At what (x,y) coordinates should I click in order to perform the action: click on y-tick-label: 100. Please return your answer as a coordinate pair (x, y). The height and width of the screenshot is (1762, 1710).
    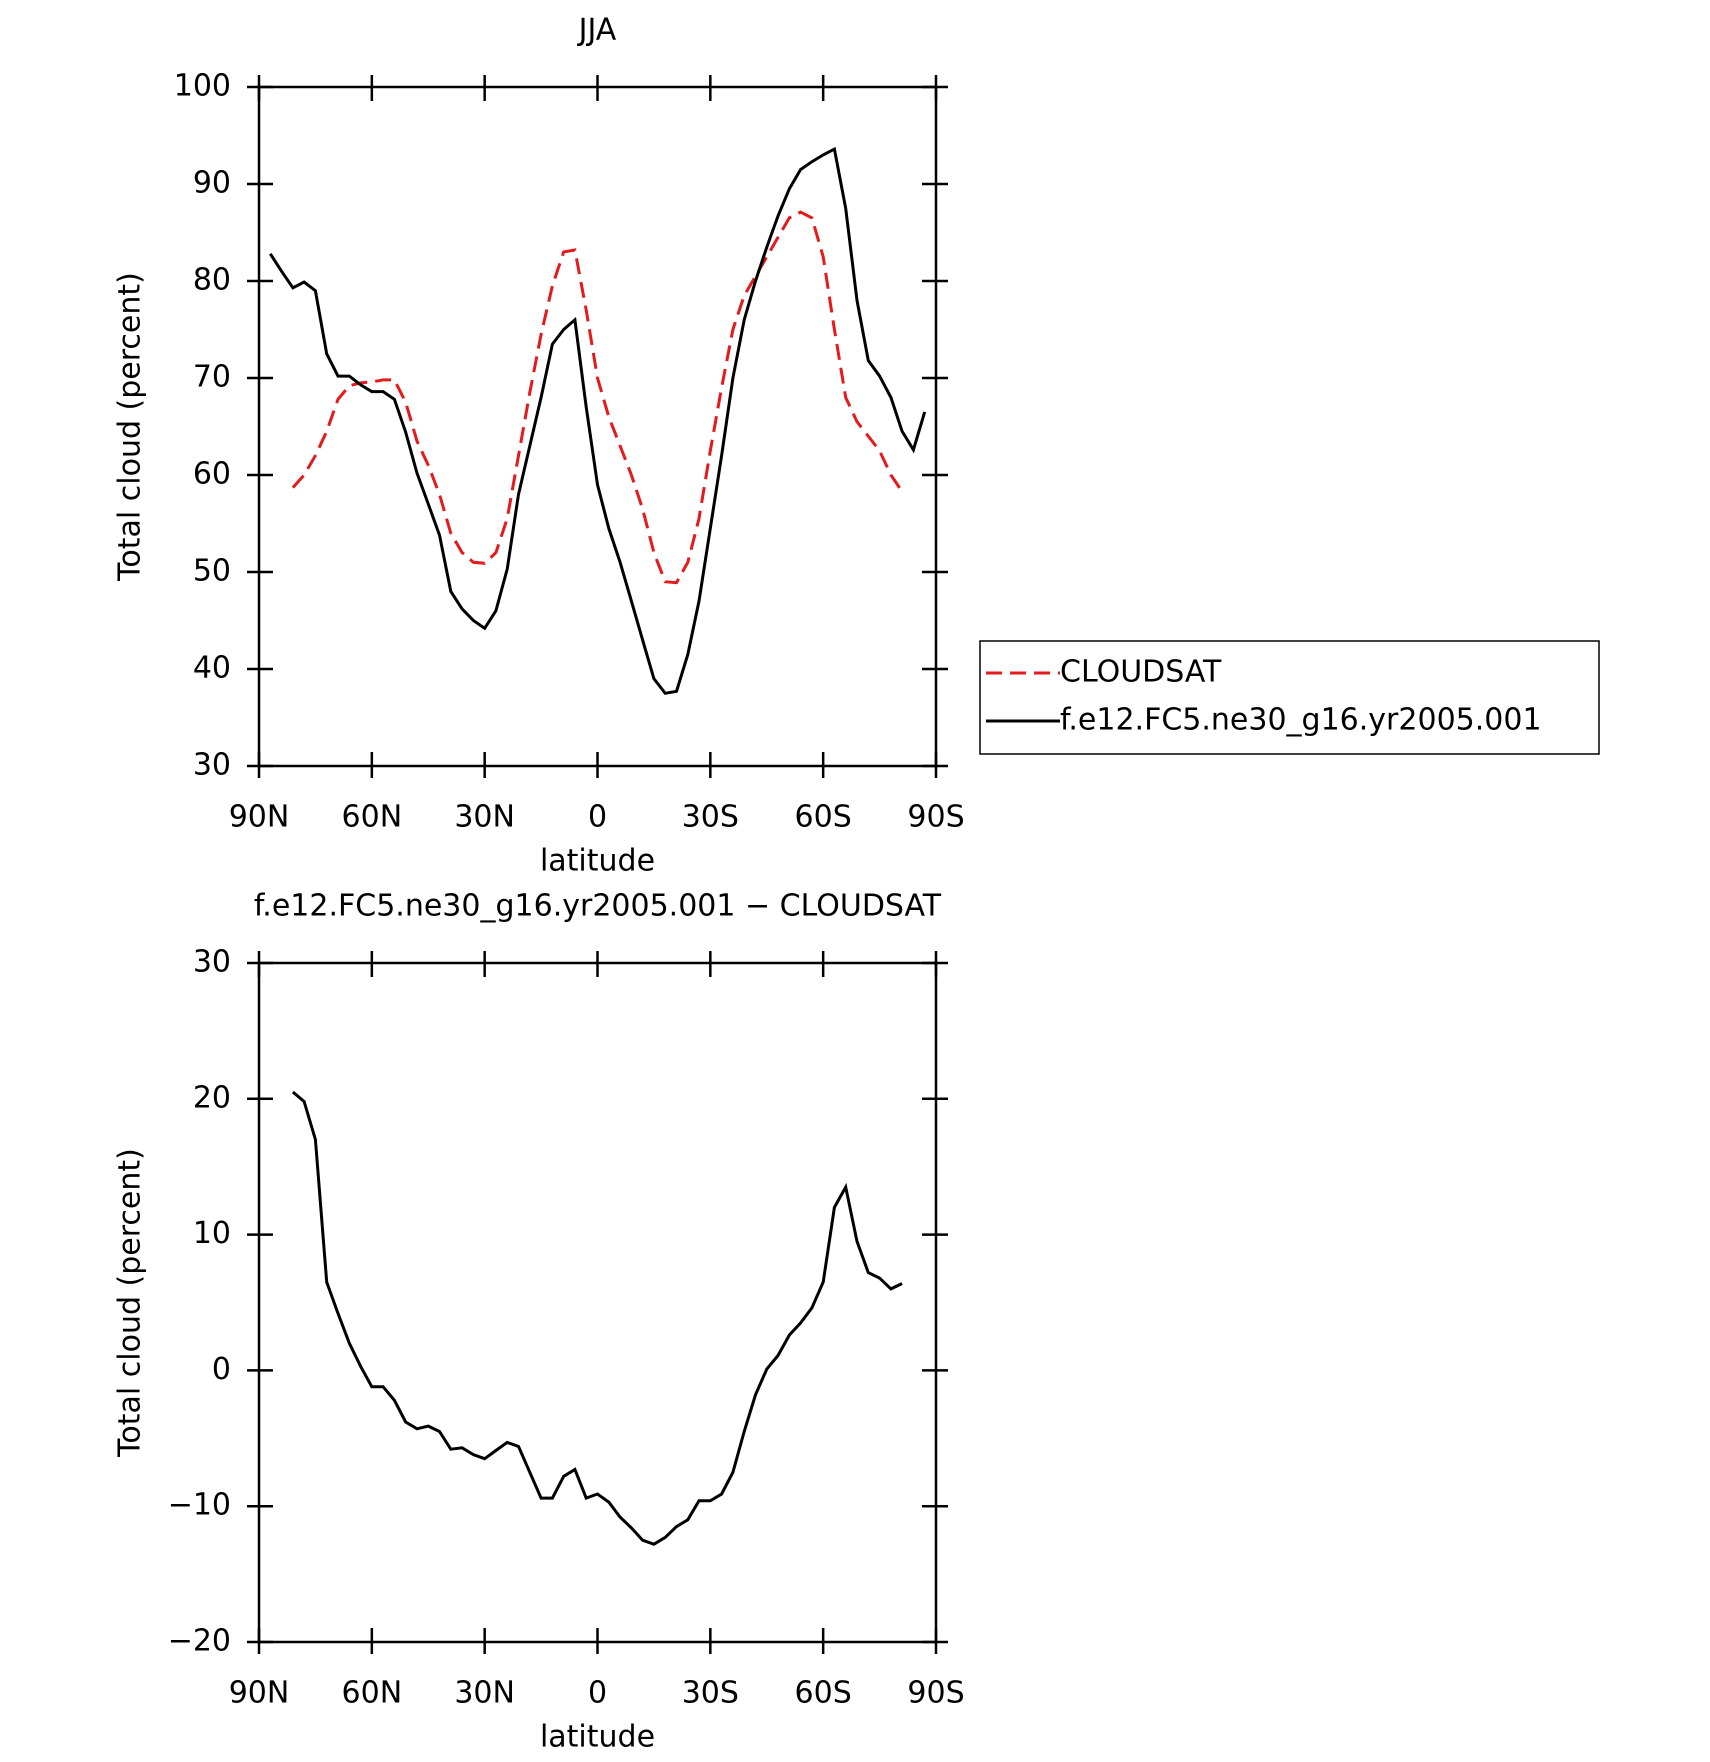
    Looking at the image, I should click on (202, 86).